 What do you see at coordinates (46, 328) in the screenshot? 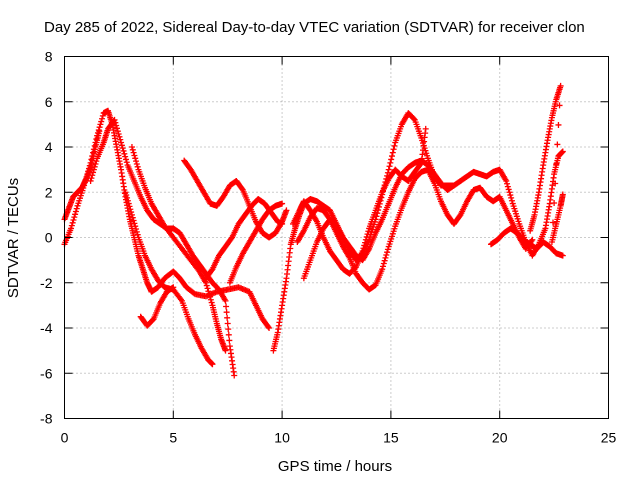
I see `y-tick-label: -4` at bounding box center [46, 328].